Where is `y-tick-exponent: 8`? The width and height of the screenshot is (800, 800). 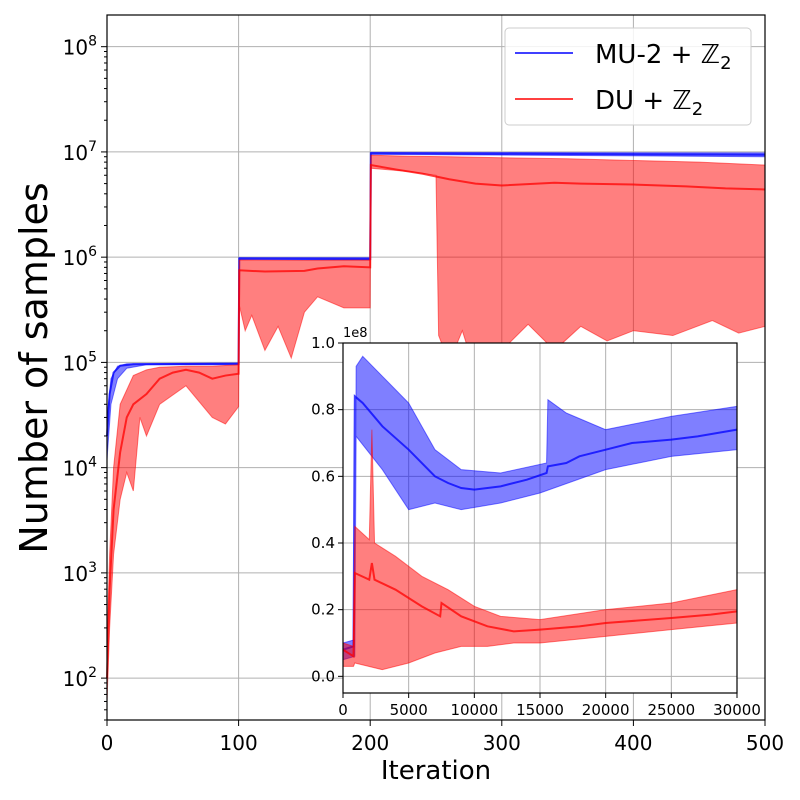 y-tick-exponent: 8 is located at coordinates (92, 42).